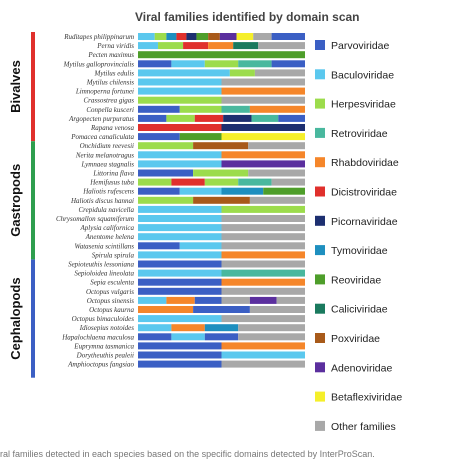 The width and height of the screenshot is (474, 474). What do you see at coordinates (107, 228) in the screenshot?
I see `species-label: Aplysia californica` at bounding box center [107, 228].